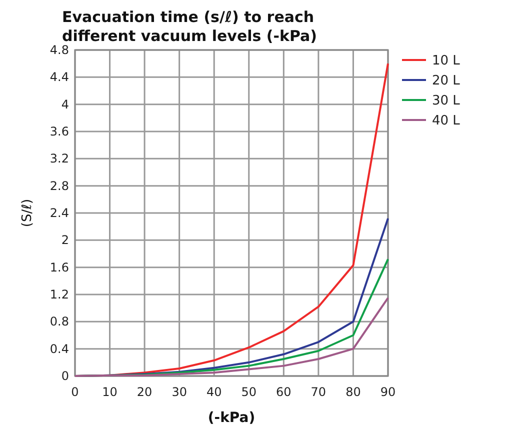 The height and width of the screenshot is (432, 505). I want to click on x-tick-label: 70, so click(318, 392).